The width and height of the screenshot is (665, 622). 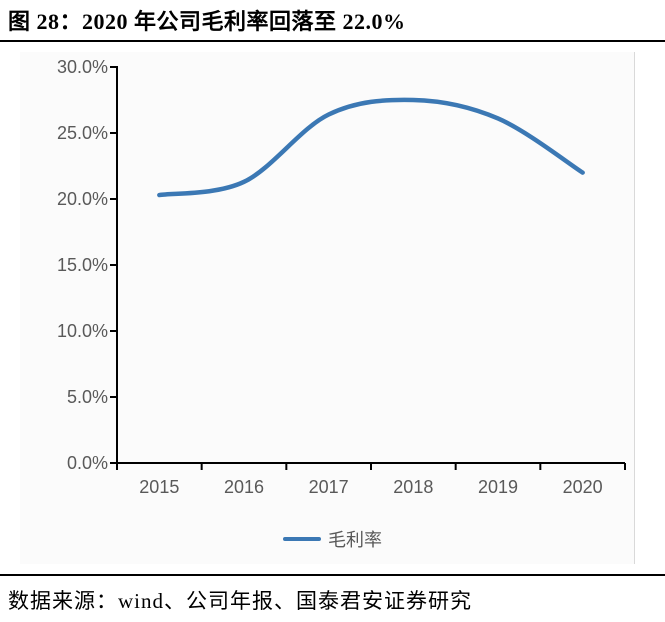 I want to click on gross-margin-series-line, so click(x=371, y=147).